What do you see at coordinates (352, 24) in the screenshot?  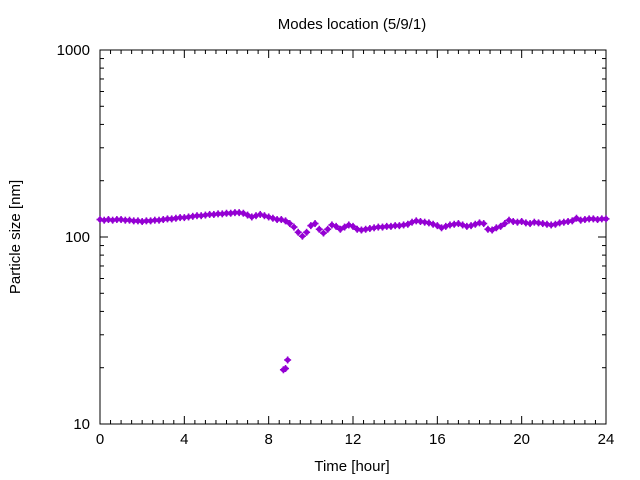 I see `chart-title: Modes location (5/9/1)` at bounding box center [352, 24].